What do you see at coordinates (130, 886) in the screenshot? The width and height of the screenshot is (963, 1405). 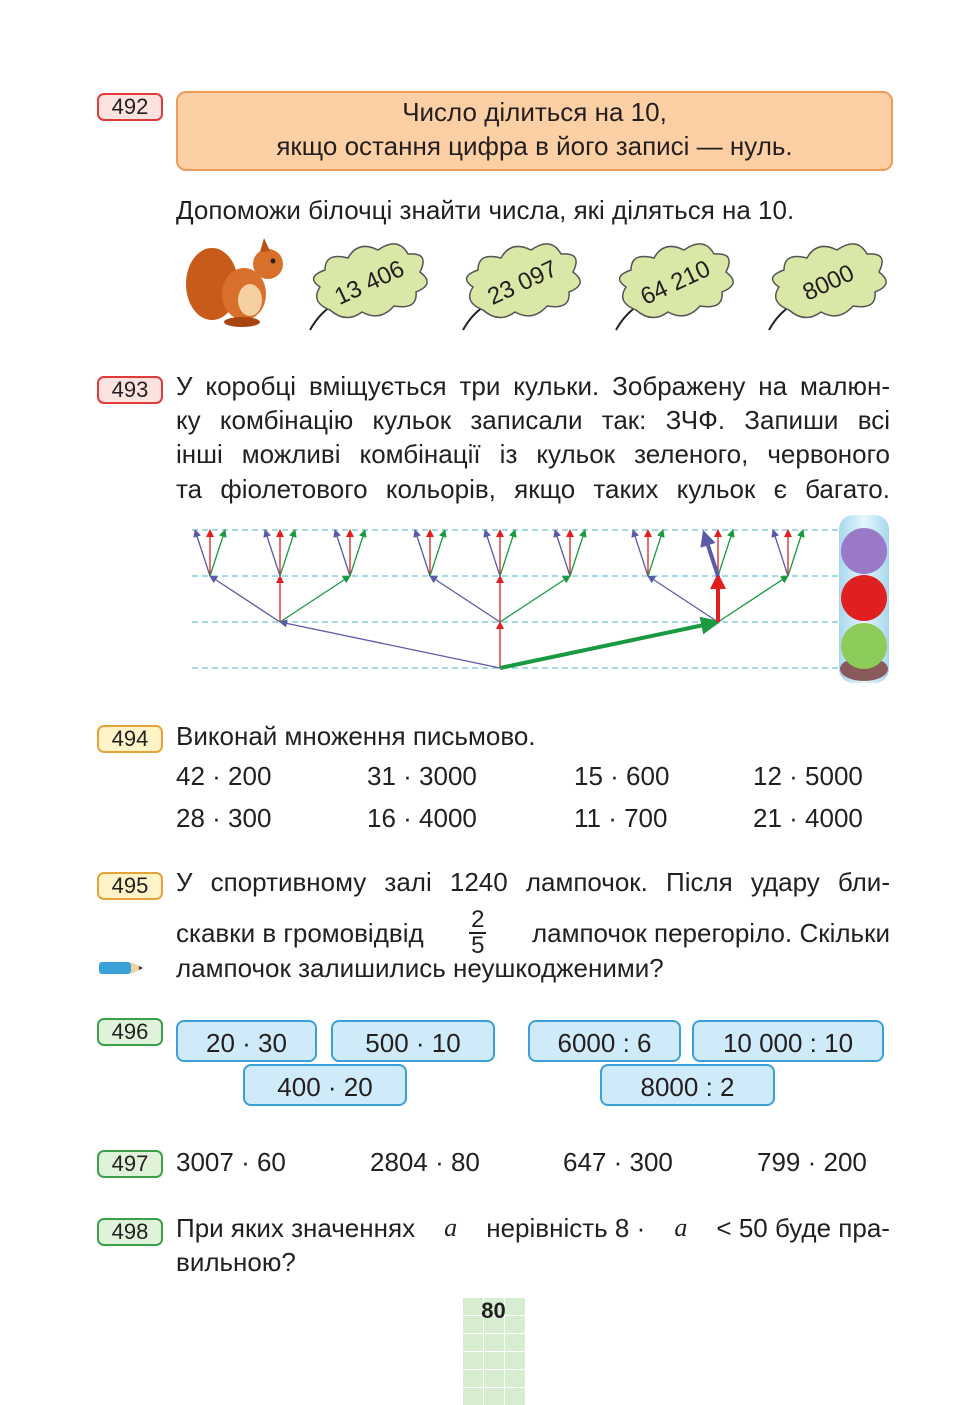 I see `exercise-number: 495` at bounding box center [130, 886].